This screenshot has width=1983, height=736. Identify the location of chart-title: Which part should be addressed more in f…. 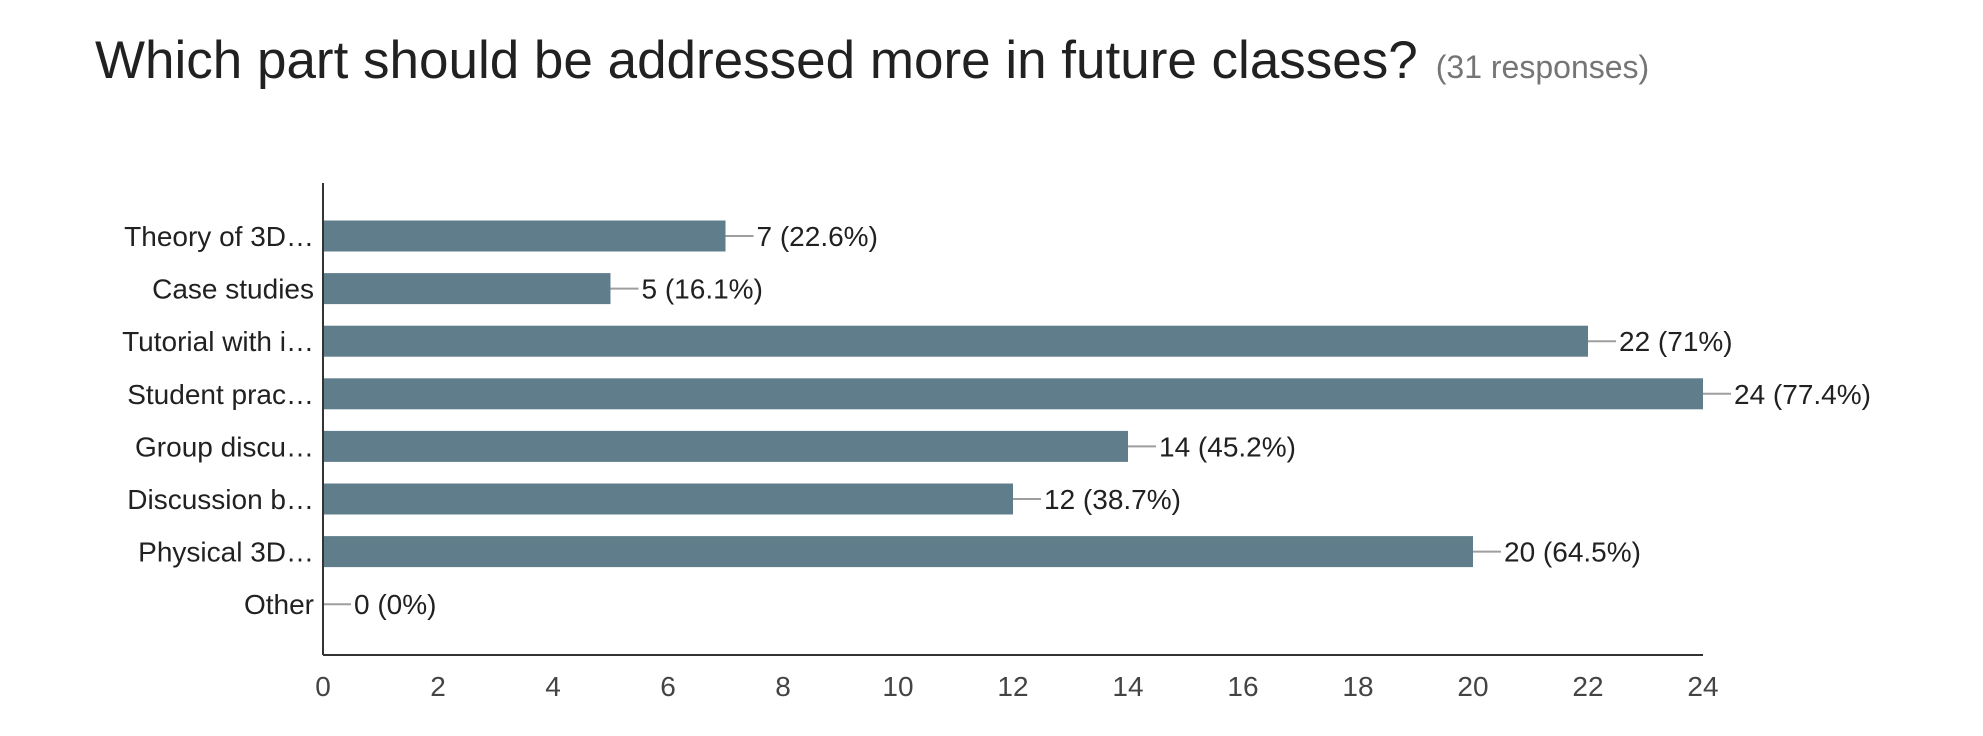
(756, 60).